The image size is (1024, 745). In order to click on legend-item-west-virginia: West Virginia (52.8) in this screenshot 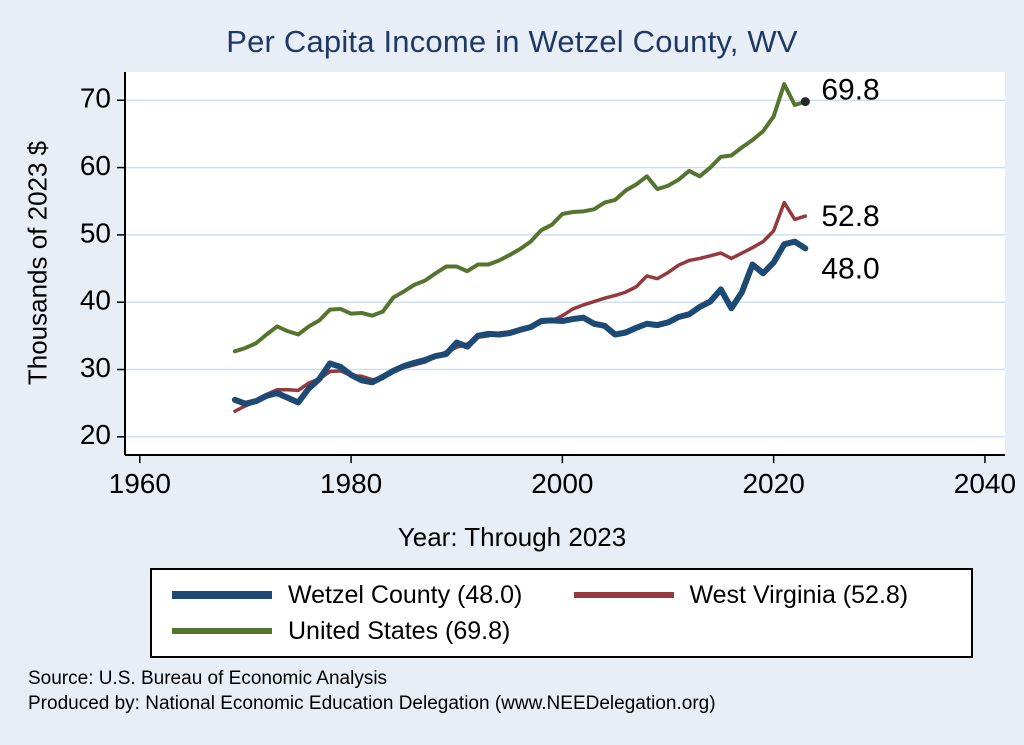, I will do `click(763, 595)`.